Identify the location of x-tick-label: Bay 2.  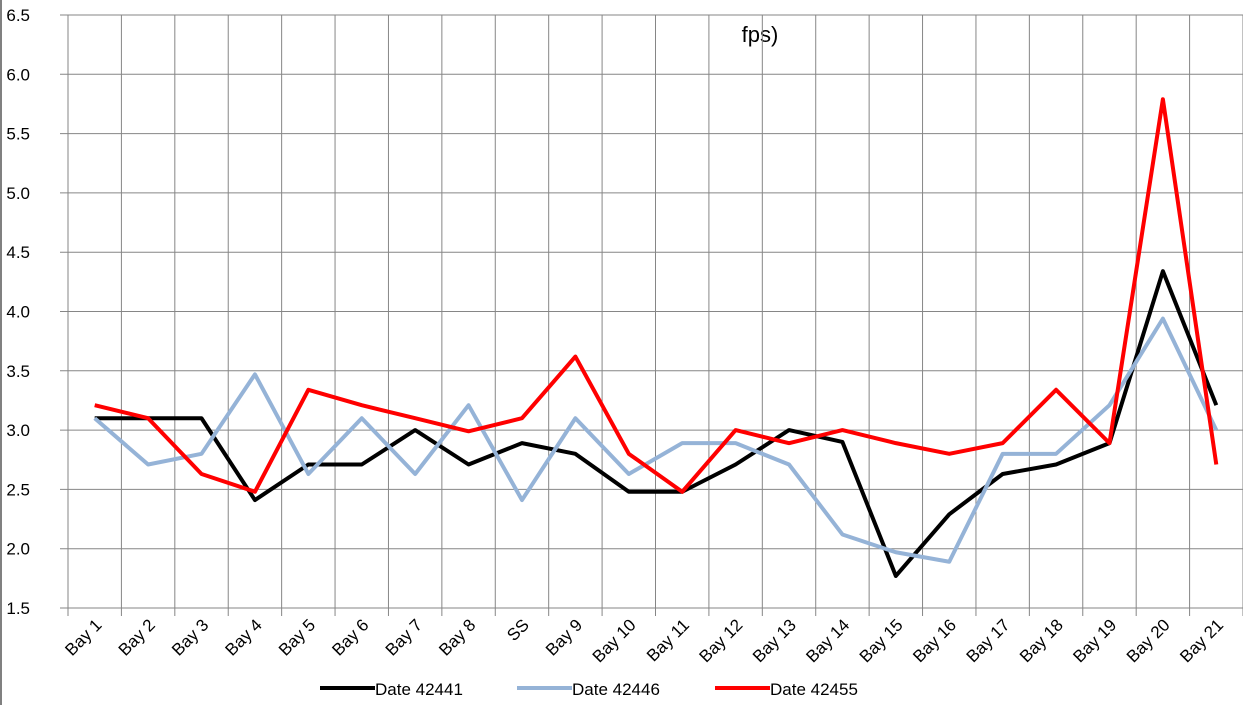
(137, 637).